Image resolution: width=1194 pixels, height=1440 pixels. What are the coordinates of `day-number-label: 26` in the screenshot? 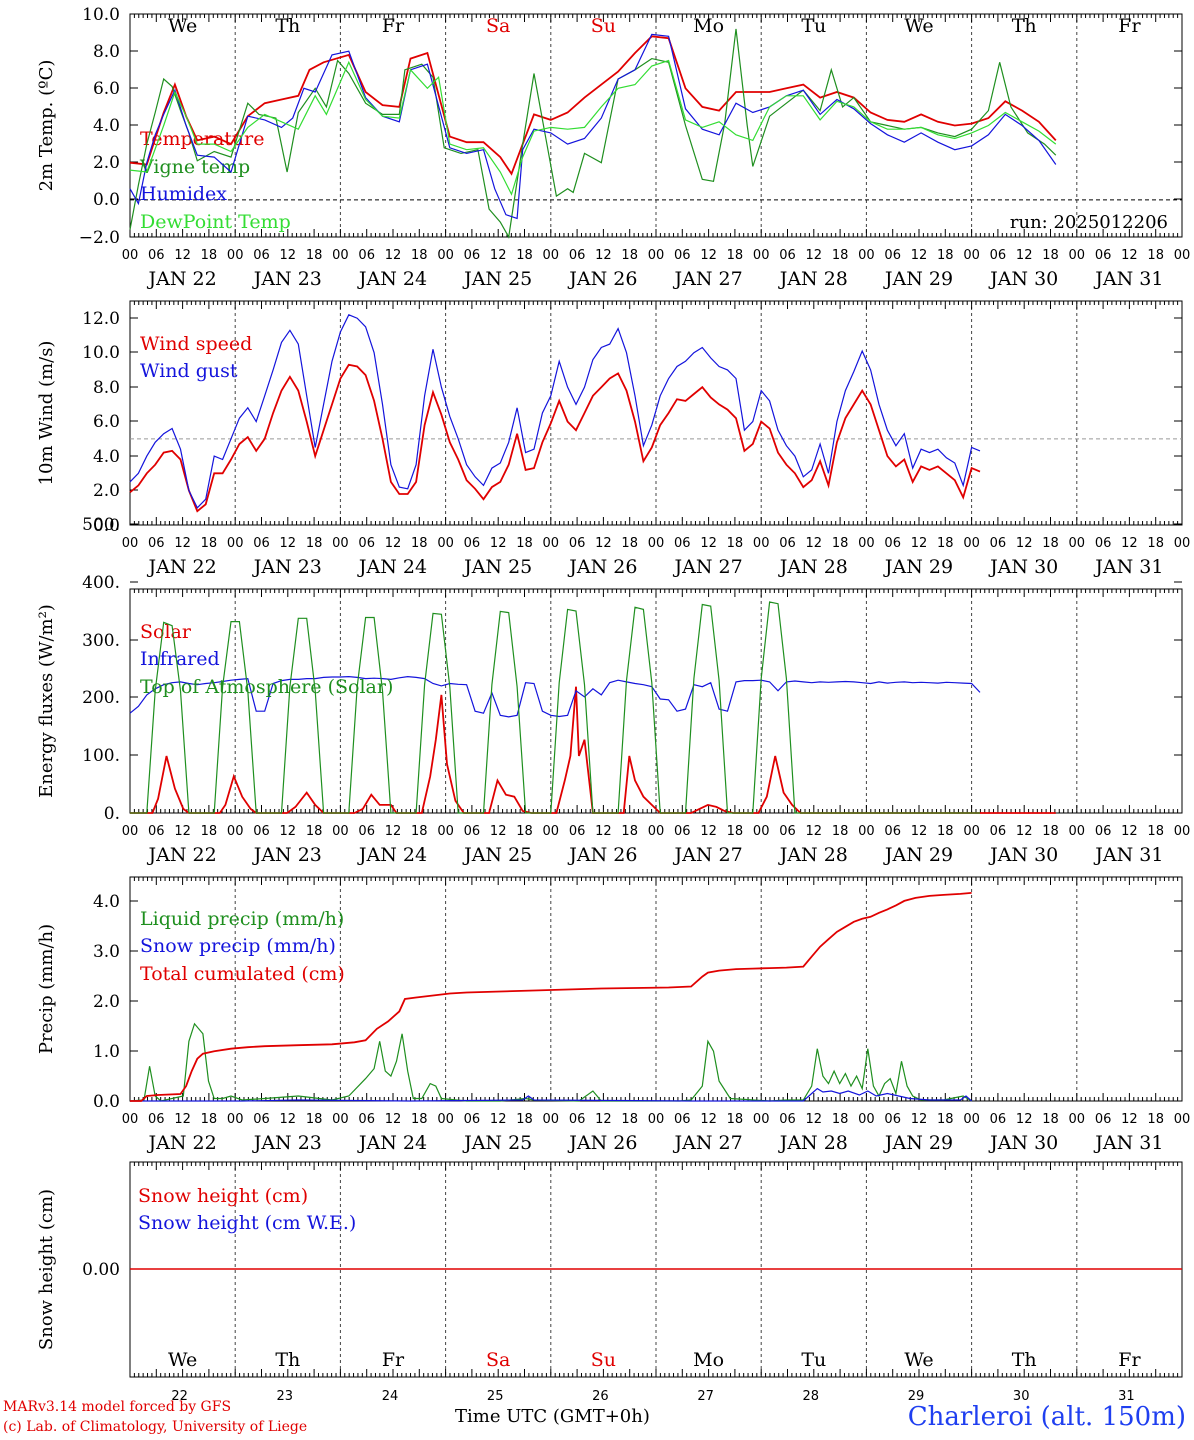 It's located at (600, 1396).